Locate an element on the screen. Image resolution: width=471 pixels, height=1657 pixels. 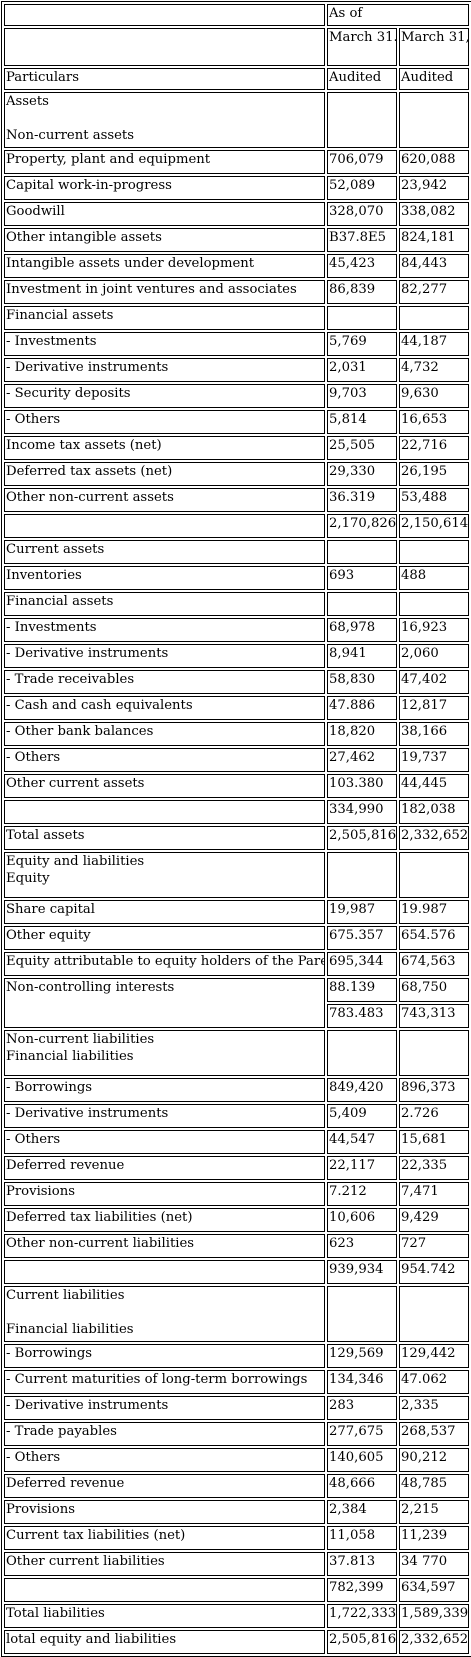
value-2018: 5,769 is located at coordinates (362, 344).